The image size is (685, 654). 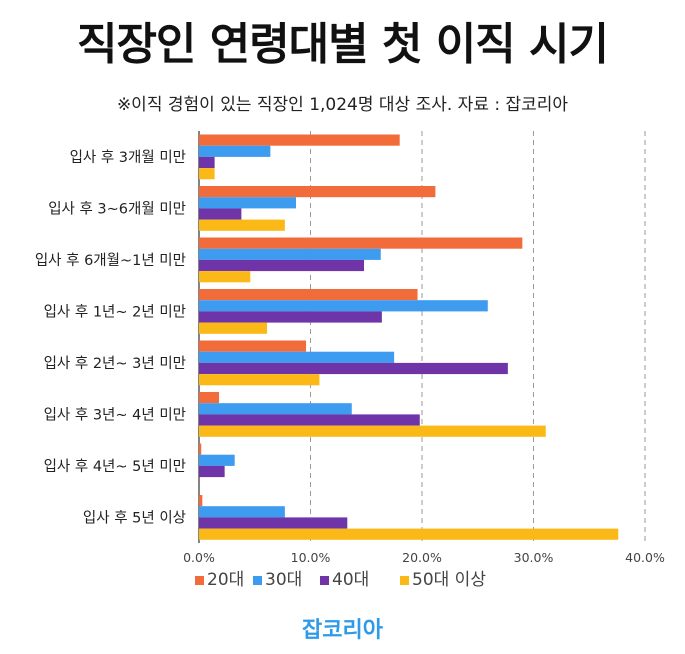 What do you see at coordinates (117, 208) in the screenshot?
I see `category-label: 입사 후 3~6개월 미만` at bounding box center [117, 208].